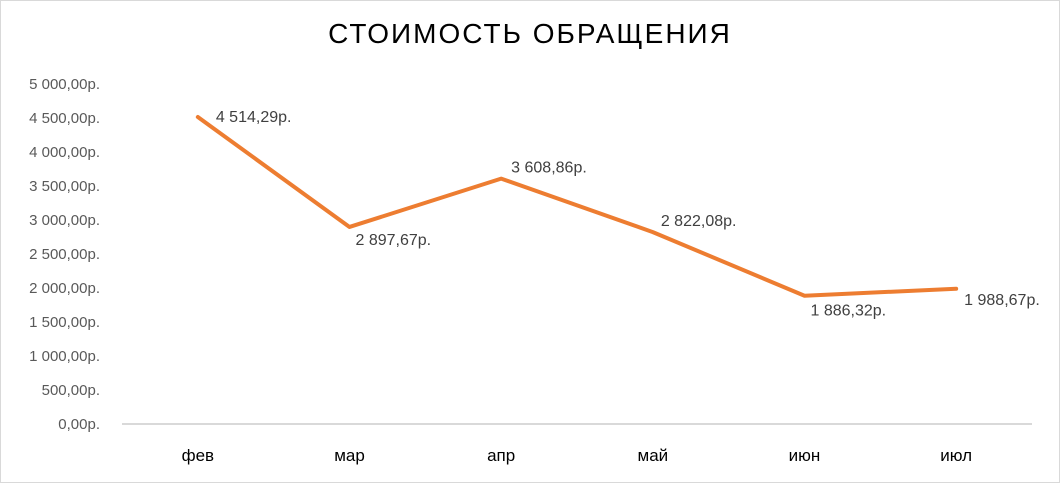 The image size is (1060, 483). What do you see at coordinates (394, 240) in the screenshot?
I see `data-label: 2 897,67р.` at bounding box center [394, 240].